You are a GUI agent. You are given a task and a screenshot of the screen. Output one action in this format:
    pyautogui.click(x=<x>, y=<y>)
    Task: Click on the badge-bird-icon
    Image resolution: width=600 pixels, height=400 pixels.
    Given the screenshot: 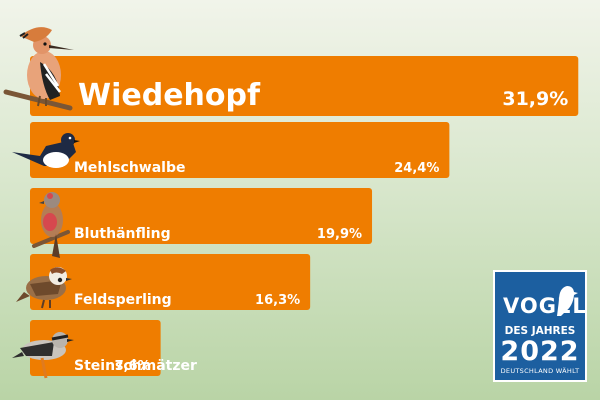 What is the action you would take?
    pyautogui.click(x=567, y=301)
    